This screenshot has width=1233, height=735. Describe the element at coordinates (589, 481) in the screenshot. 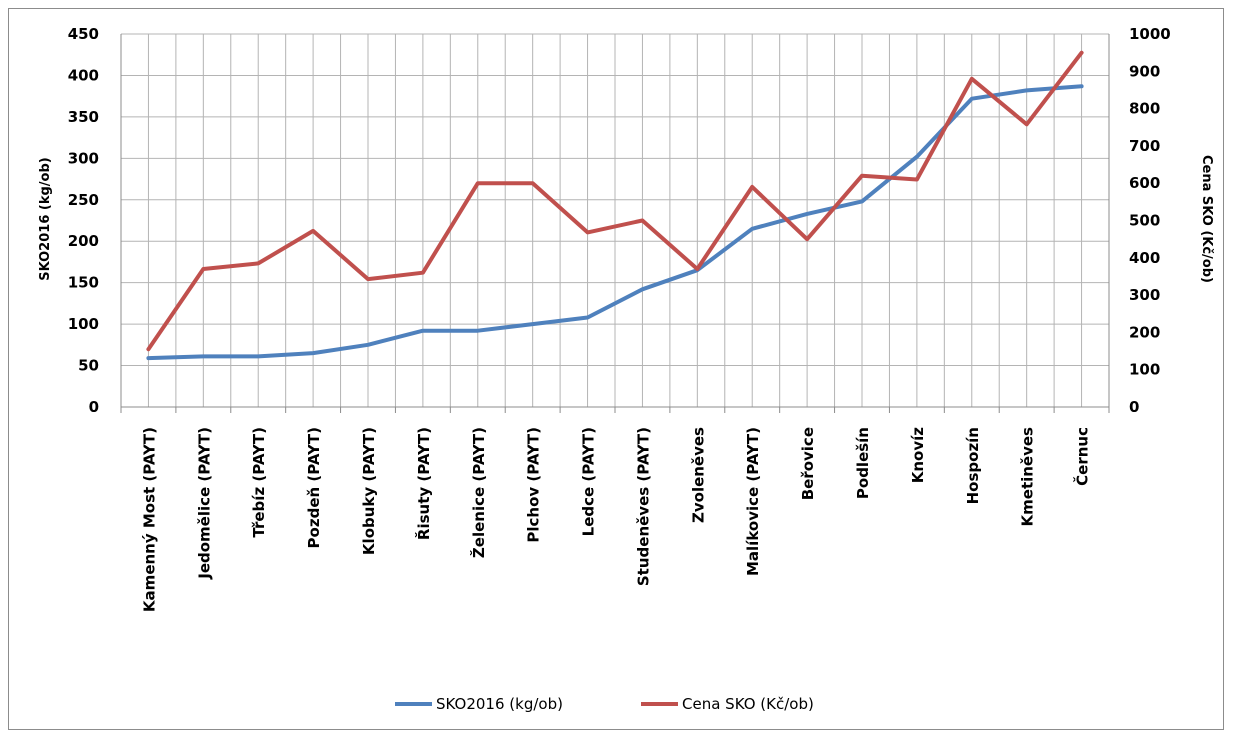

I see `category-label: Ledce (PAYT)` at that location.